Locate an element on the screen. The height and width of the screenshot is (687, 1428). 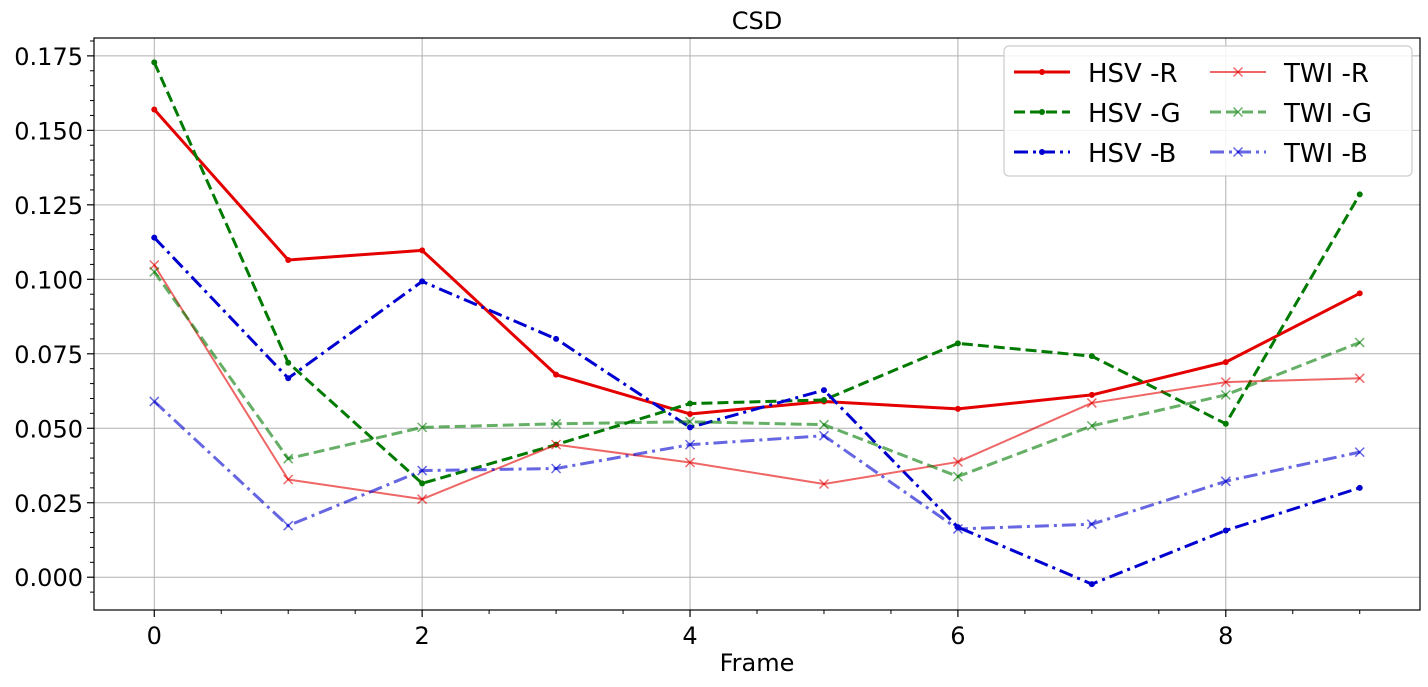
legend-label: HSV -B is located at coordinates (1132, 154).